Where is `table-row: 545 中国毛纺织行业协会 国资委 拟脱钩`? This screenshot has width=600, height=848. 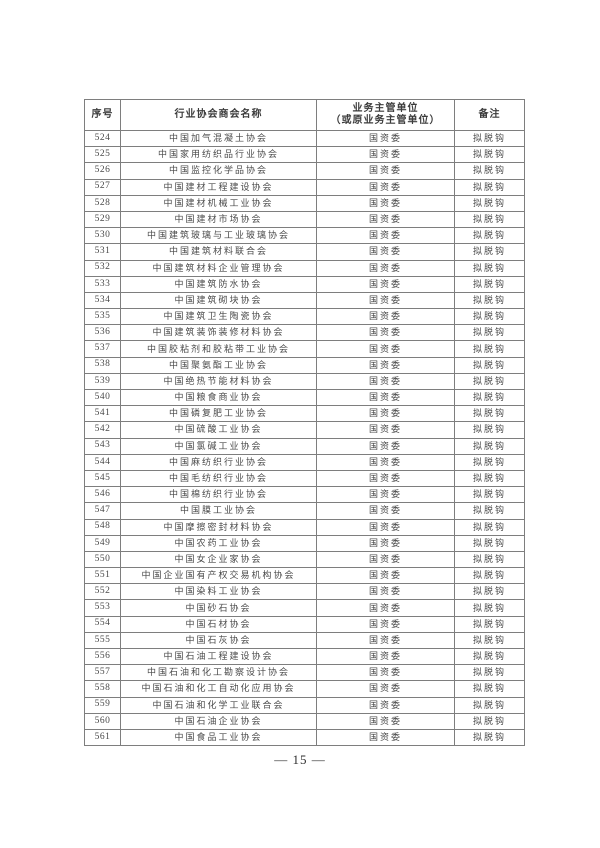 table-row: 545 中国毛纺织行业协会 国资委 拟脱钩 is located at coordinates (304, 478).